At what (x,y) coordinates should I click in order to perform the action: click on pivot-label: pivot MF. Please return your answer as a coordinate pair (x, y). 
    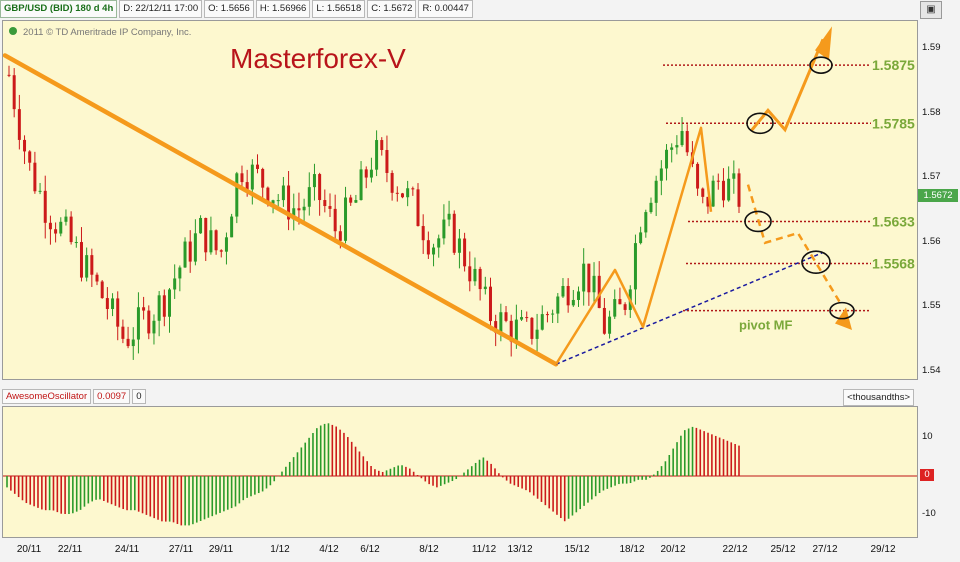
    Looking at the image, I should click on (765, 325).